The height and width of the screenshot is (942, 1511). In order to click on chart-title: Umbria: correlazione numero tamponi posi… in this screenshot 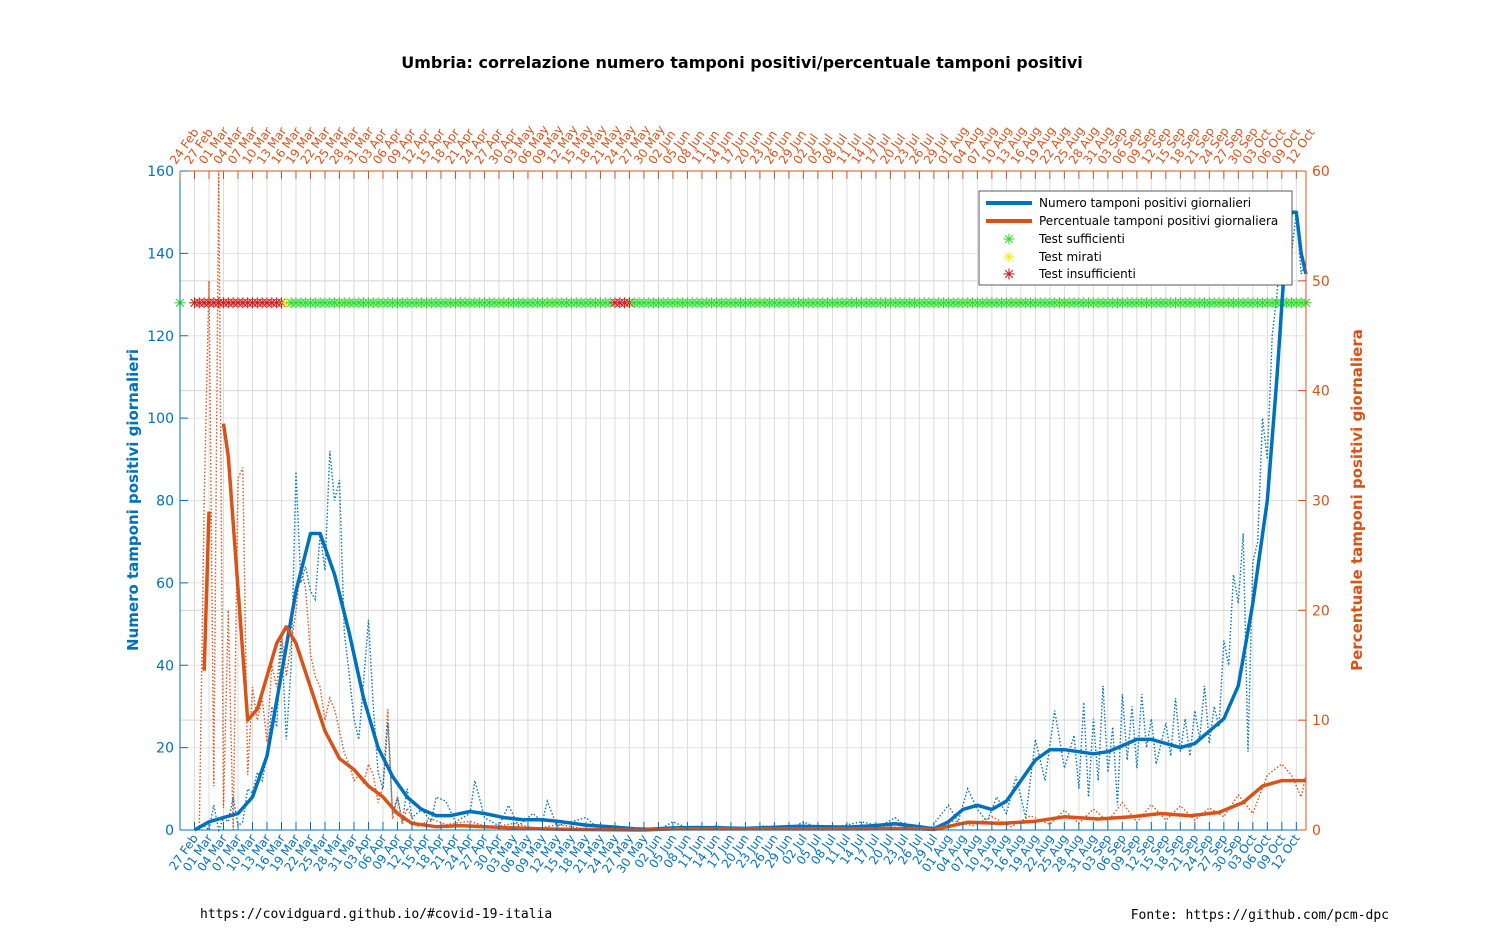, I will do `click(742, 62)`.